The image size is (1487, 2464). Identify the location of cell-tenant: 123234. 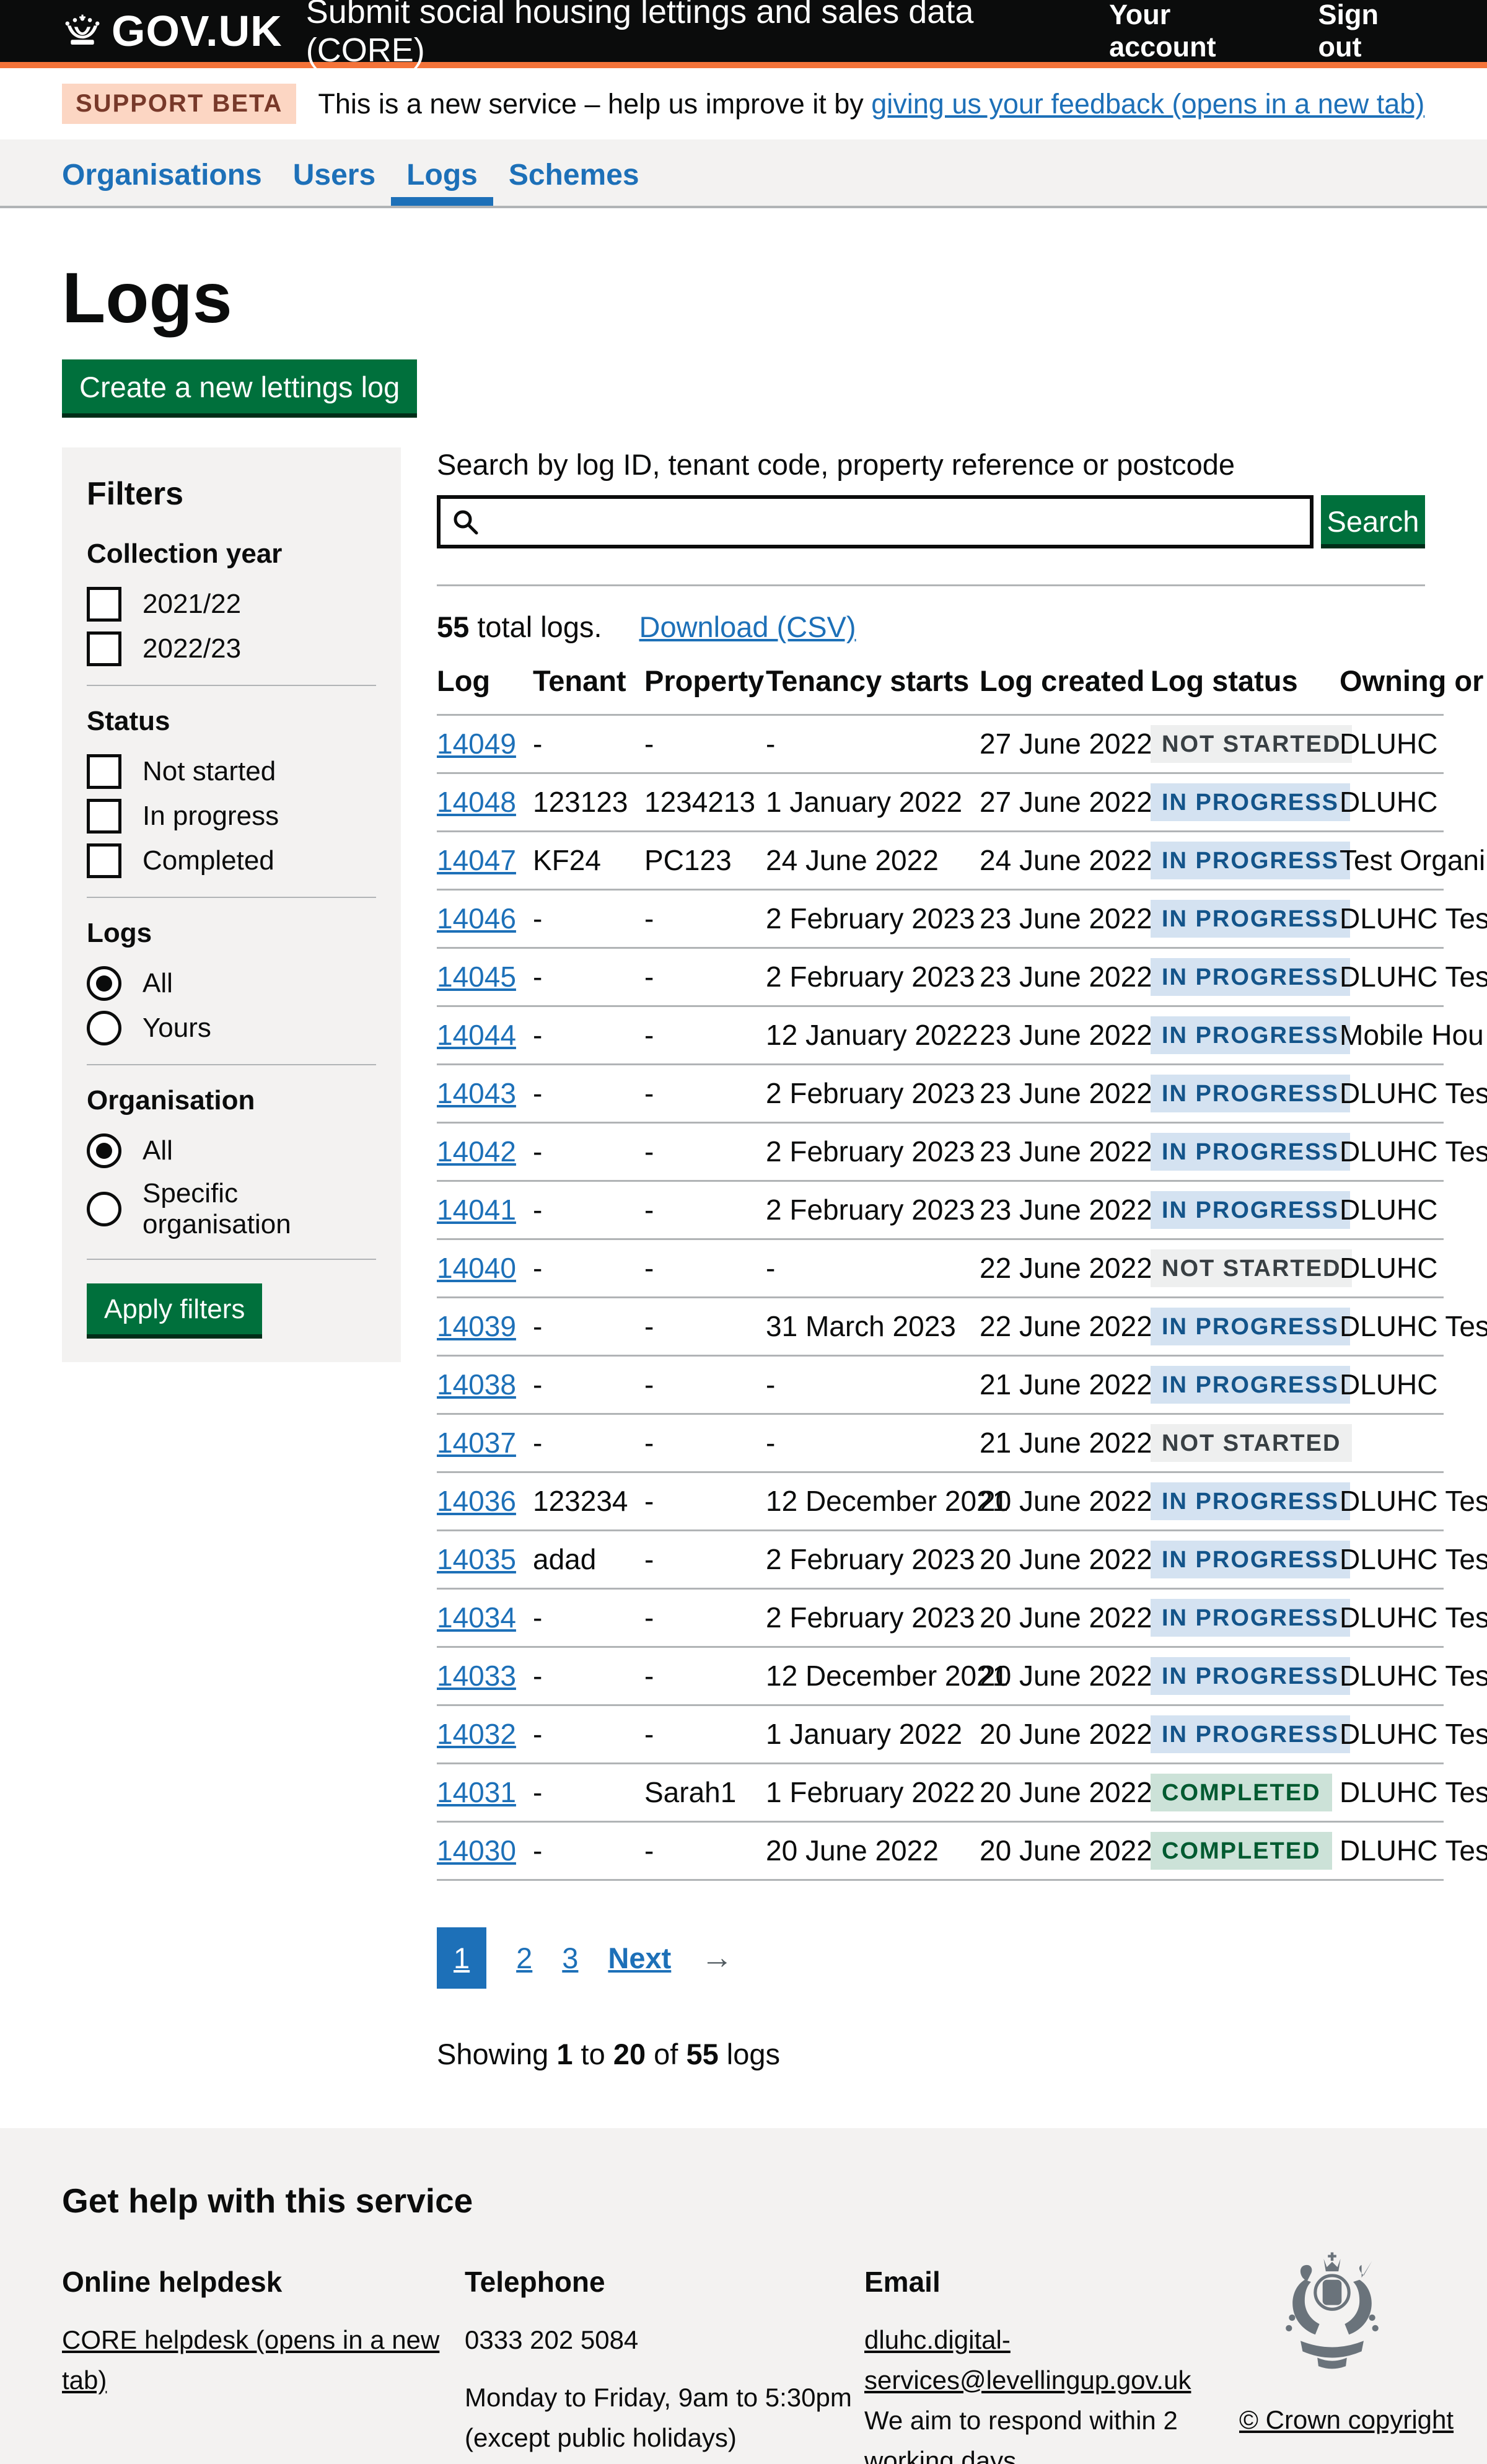
(589, 1501).